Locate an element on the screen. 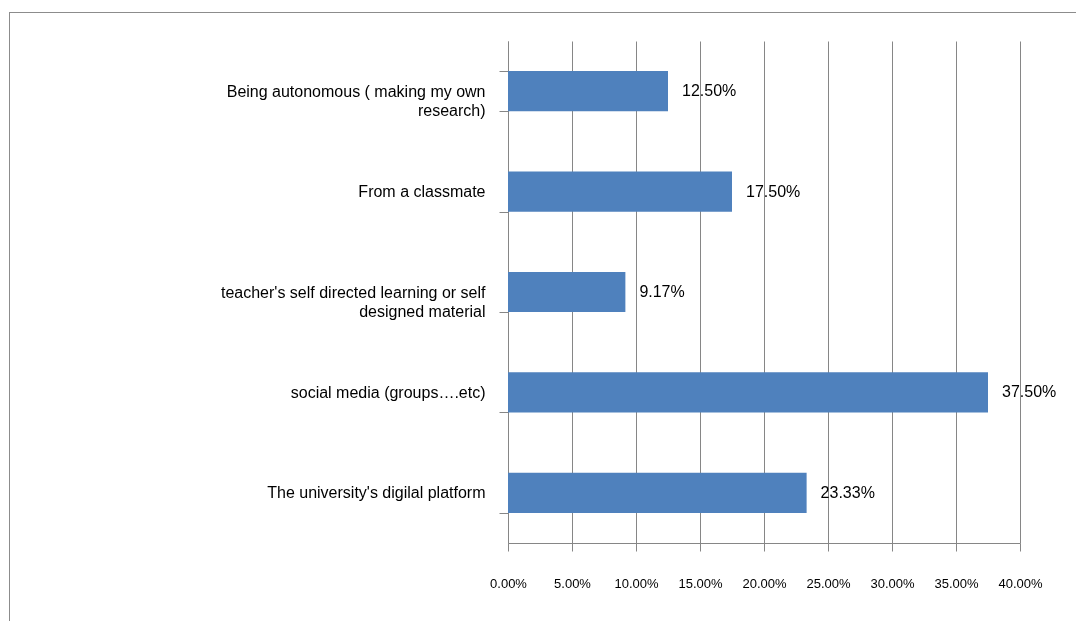  x-tick-label: 20.00% is located at coordinates (764, 583).